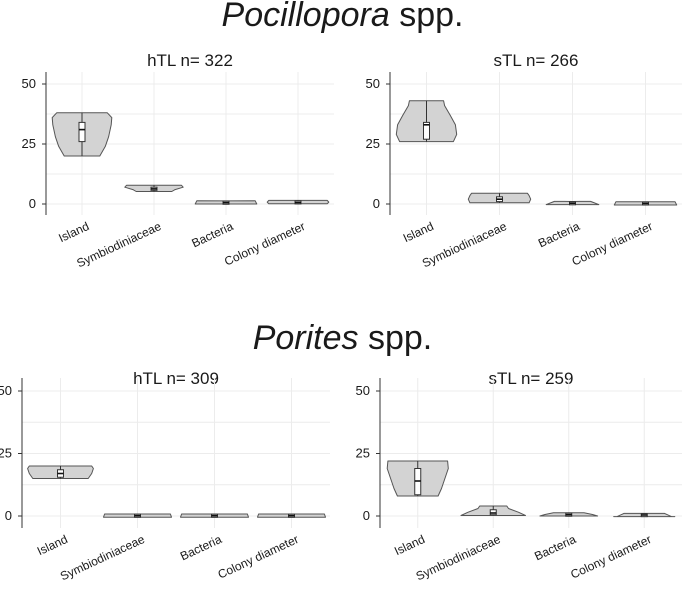 This screenshot has width=685, height=600. I want to click on section-genus: Porites, so click(305, 338).